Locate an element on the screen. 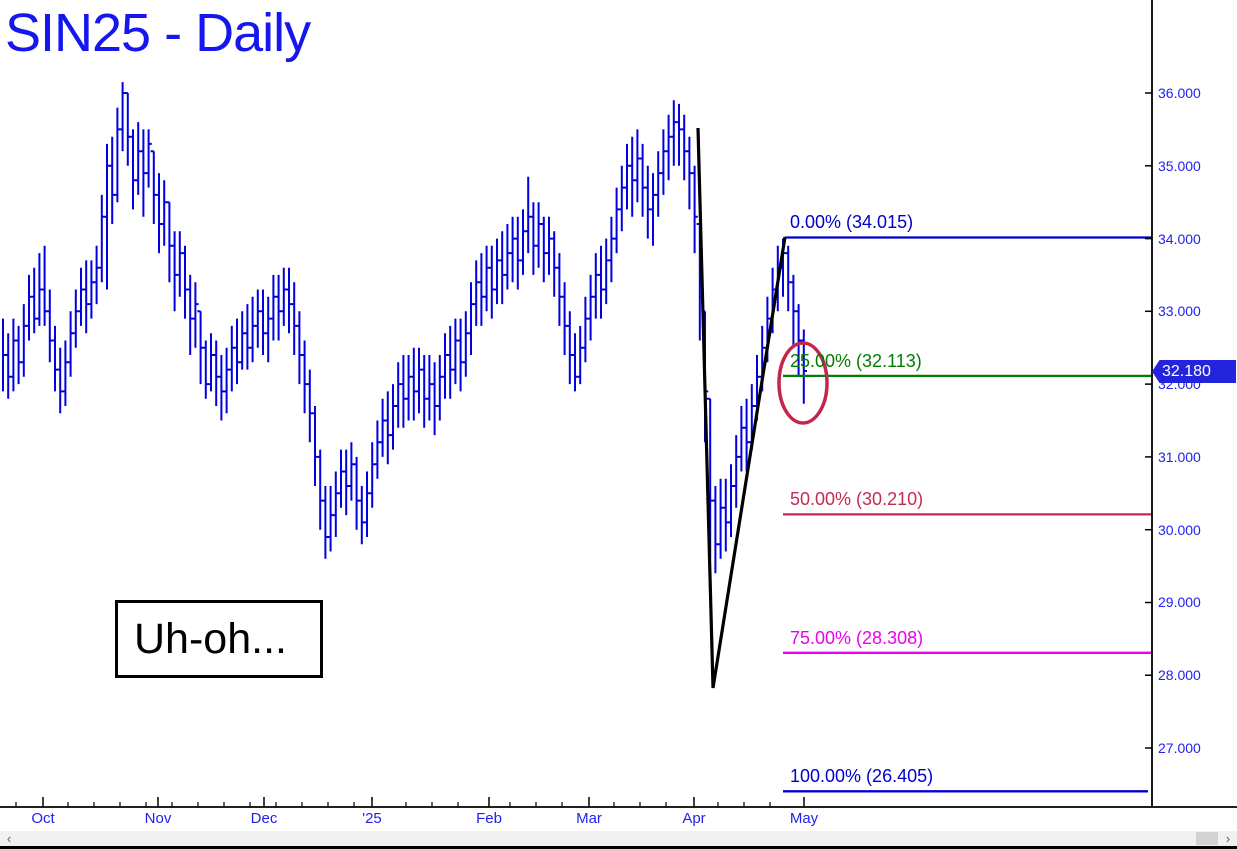 The height and width of the screenshot is (849, 1237). time-axis-label: Apr is located at coordinates (694, 818).